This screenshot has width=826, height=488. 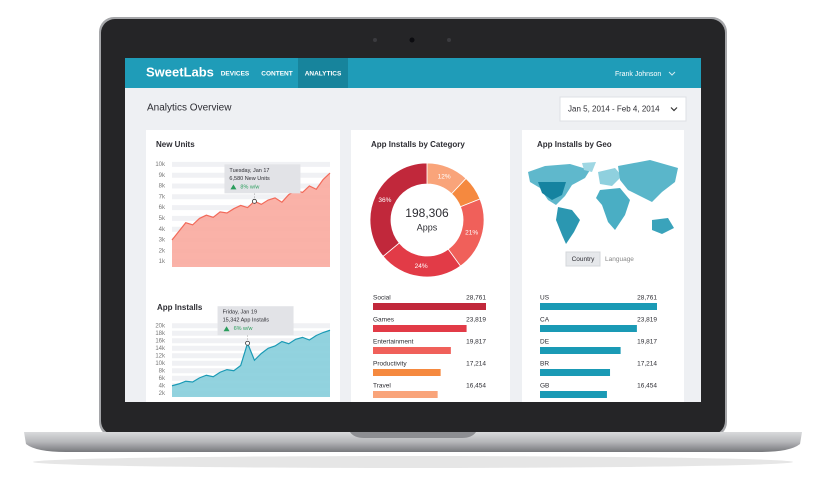 What do you see at coordinates (427, 227) in the screenshot?
I see `donut-unit: Apps` at bounding box center [427, 227].